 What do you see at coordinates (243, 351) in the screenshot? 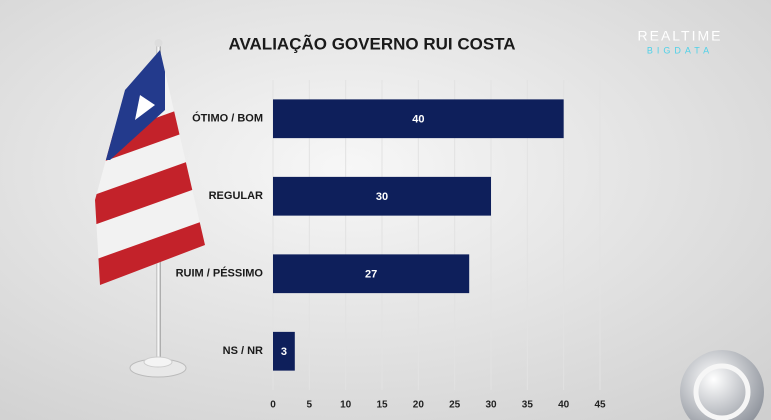
I see `y-tick-label: NS / NR` at bounding box center [243, 351].